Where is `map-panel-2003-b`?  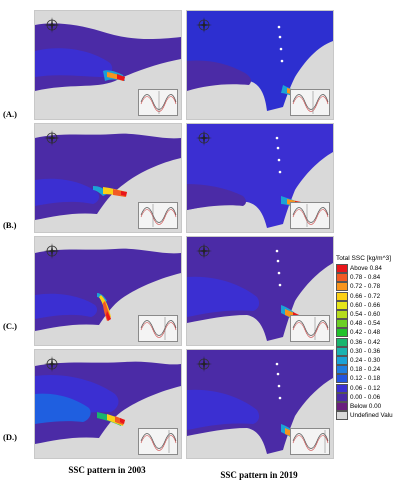 map-panel-2003-b is located at coordinates (108, 178).